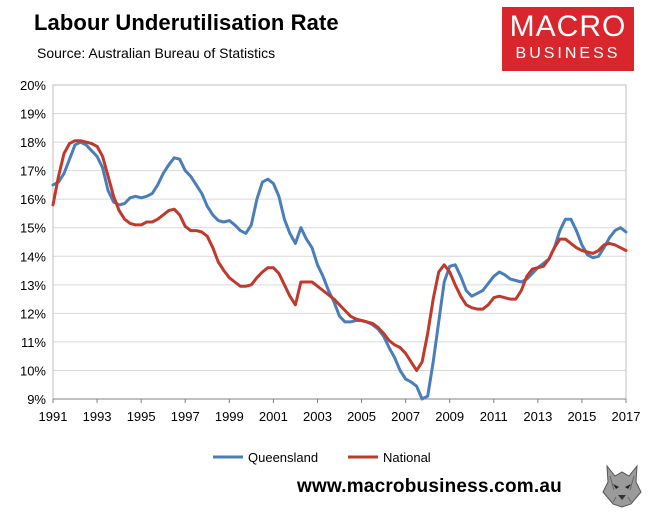 The image size is (657, 515). I want to click on x-tick-label: 1995, so click(141, 416).